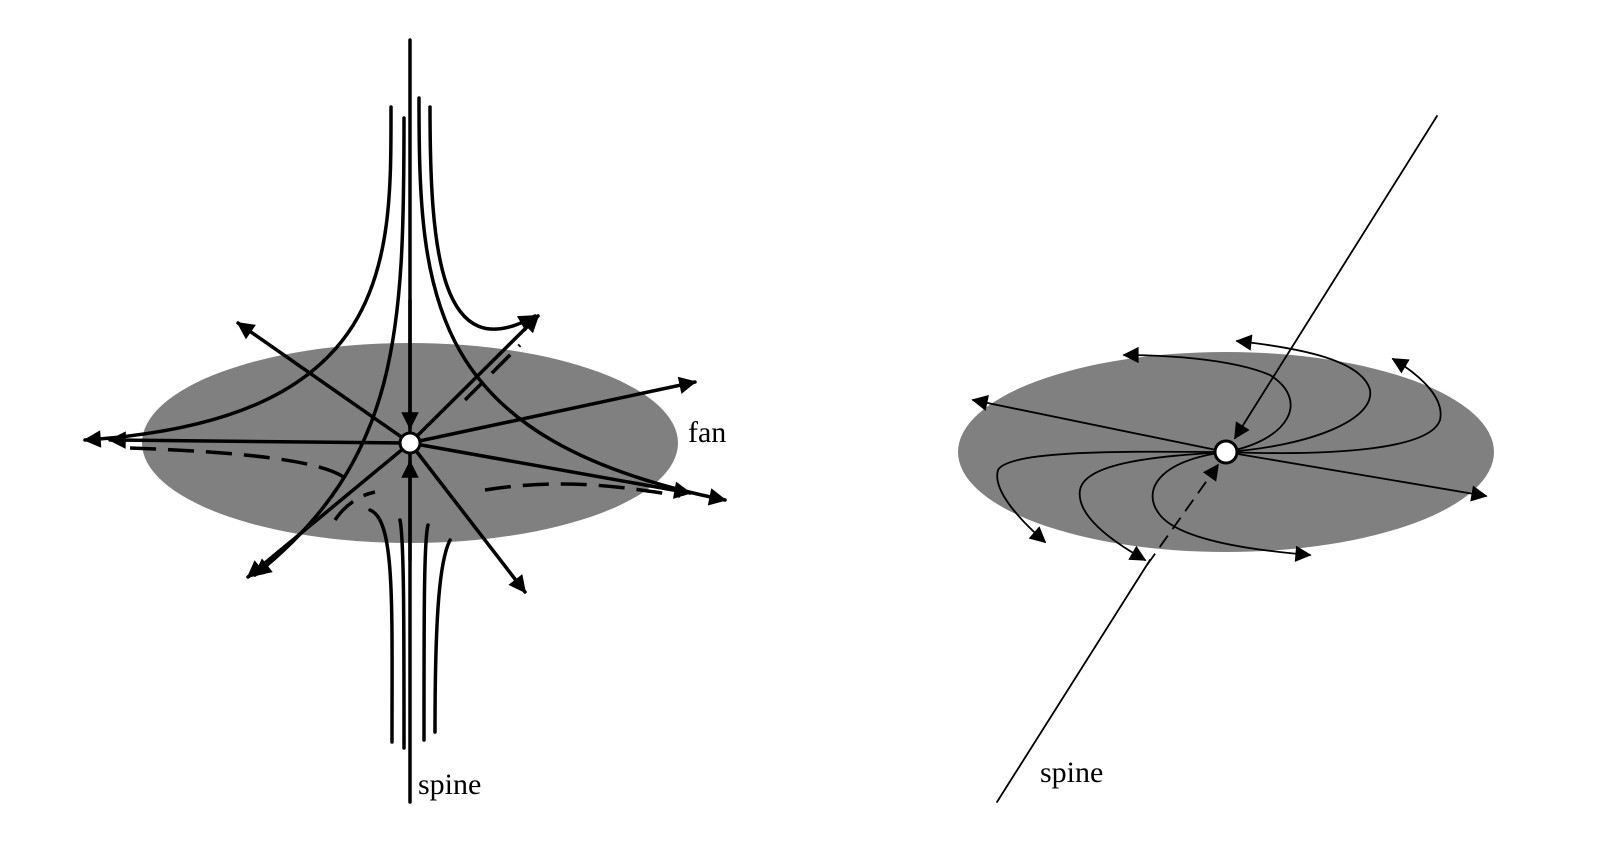  Describe the element at coordinates (449, 784) in the screenshot. I see `spine-label-left: spine` at that location.